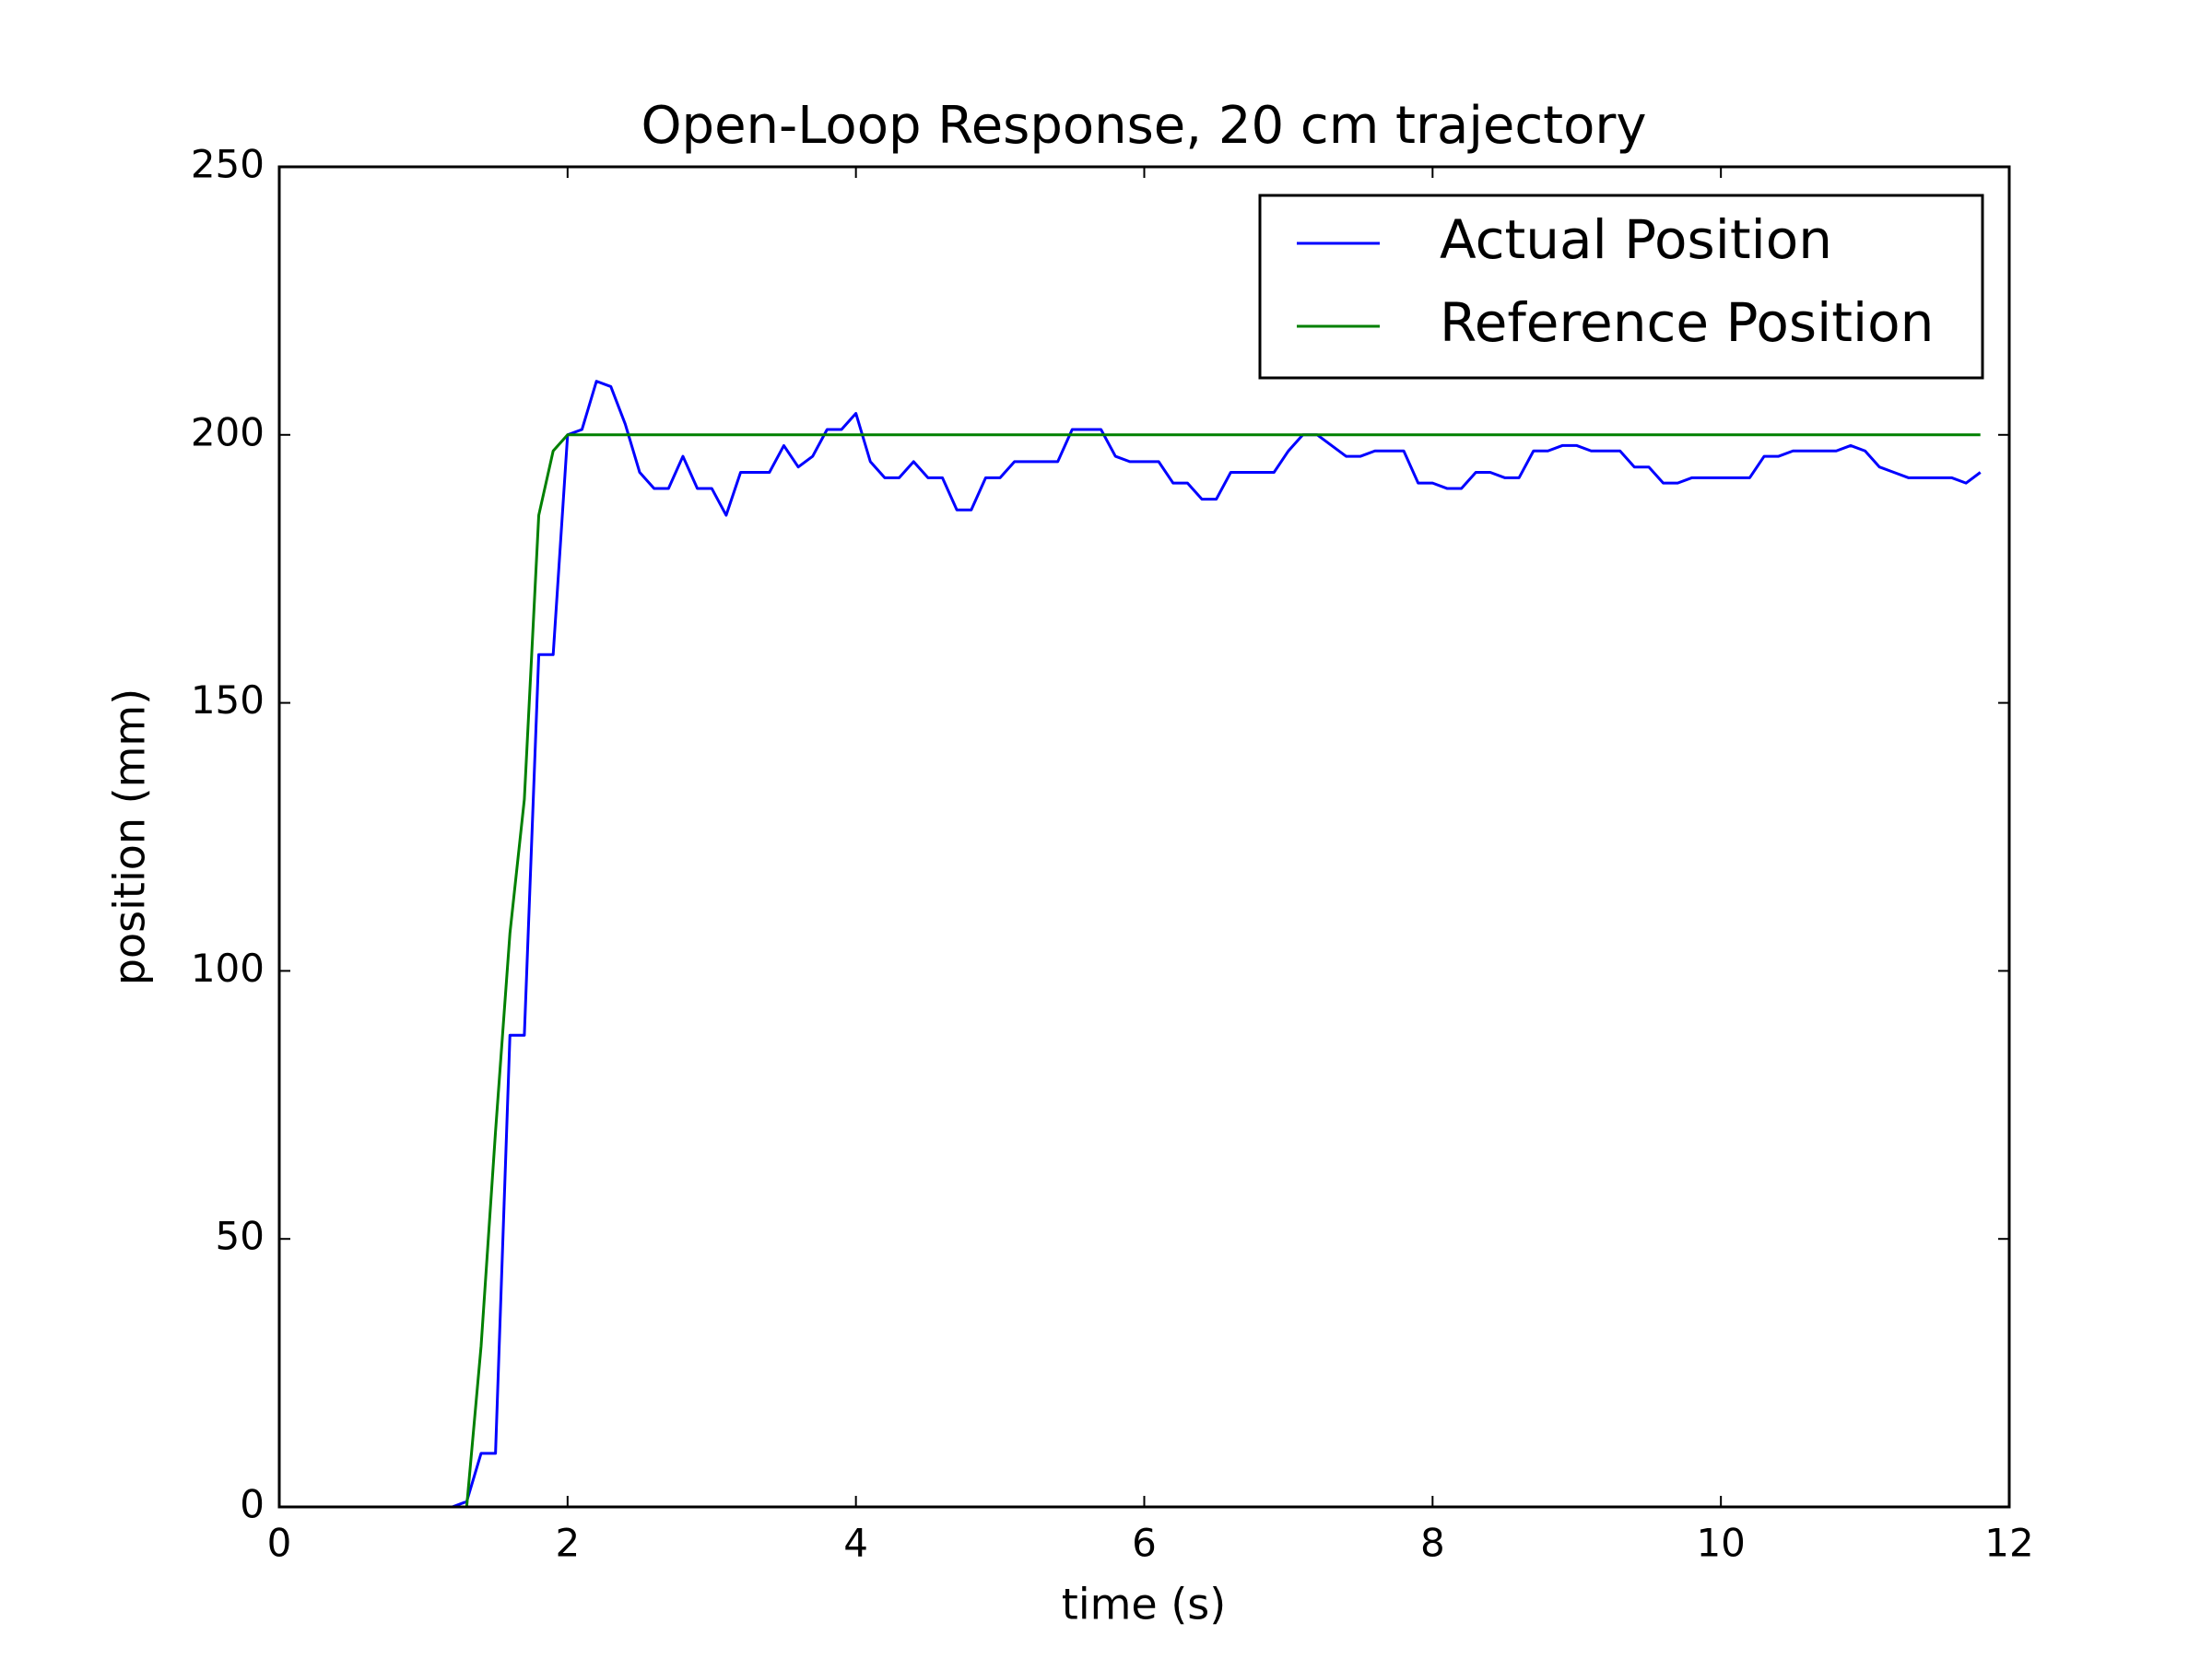 This screenshot has width=2212, height=1659. What do you see at coordinates (240, 1236) in the screenshot?
I see `y-tick-label: 50` at bounding box center [240, 1236].